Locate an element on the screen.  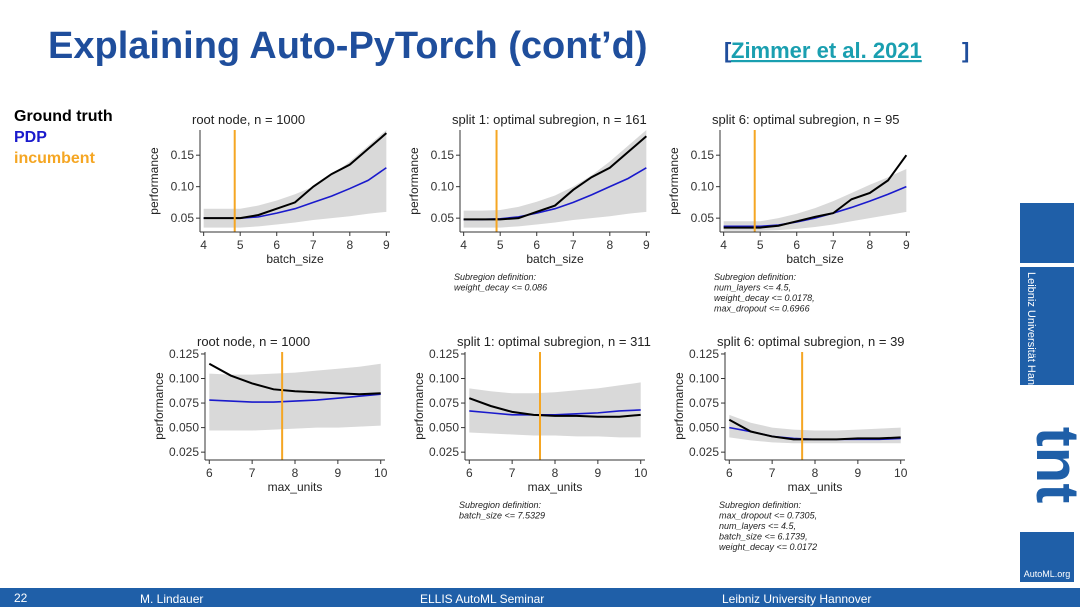
chart-title: split 6: optimal subregion, n = 95 is located at coordinates (806, 119).